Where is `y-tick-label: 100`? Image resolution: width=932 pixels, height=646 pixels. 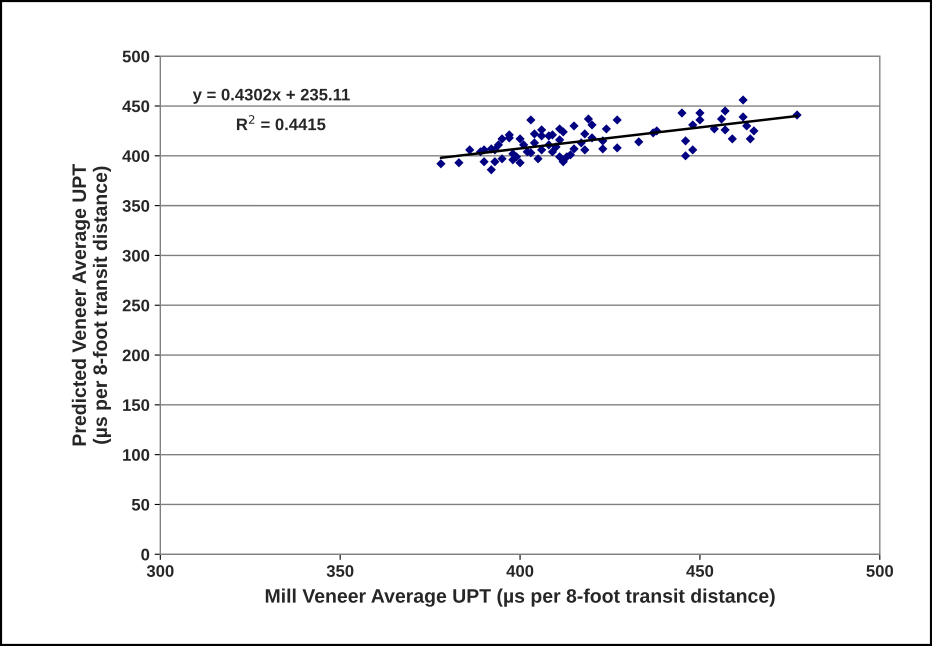 y-tick-label: 100 is located at coordinates (136, 455).